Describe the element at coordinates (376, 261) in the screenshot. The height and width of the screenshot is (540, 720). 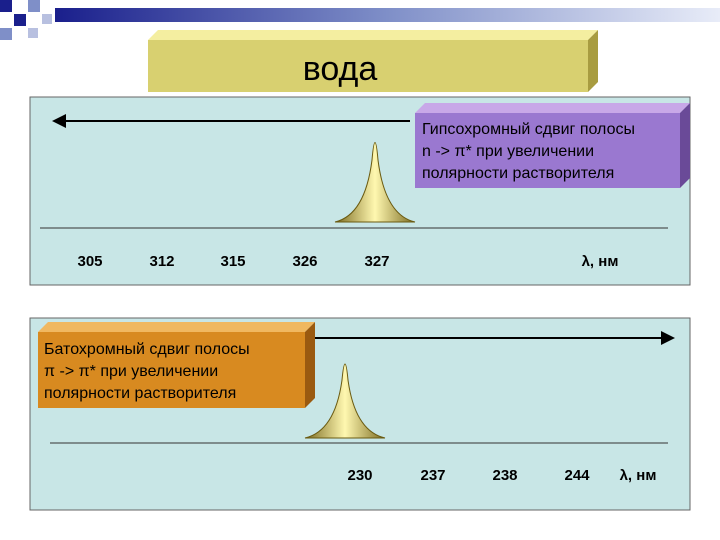
I see `scale-label: 327` at that location.